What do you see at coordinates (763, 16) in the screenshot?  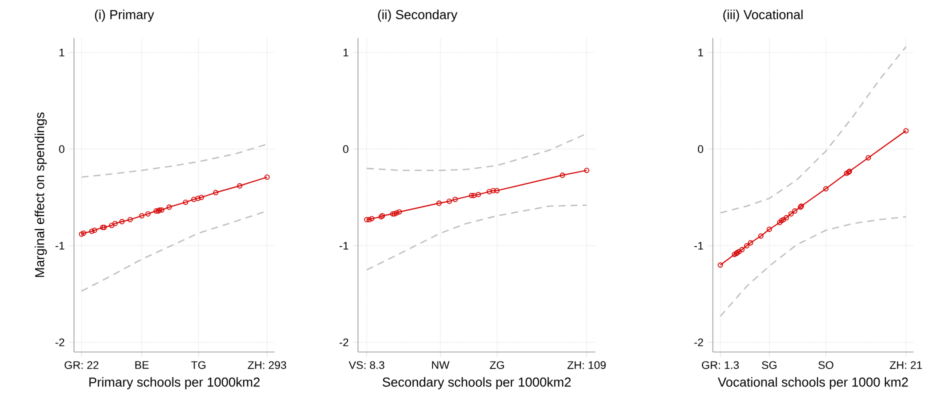 I see `chart-title: (iii) Vocational` at bounding box center [763, 16].